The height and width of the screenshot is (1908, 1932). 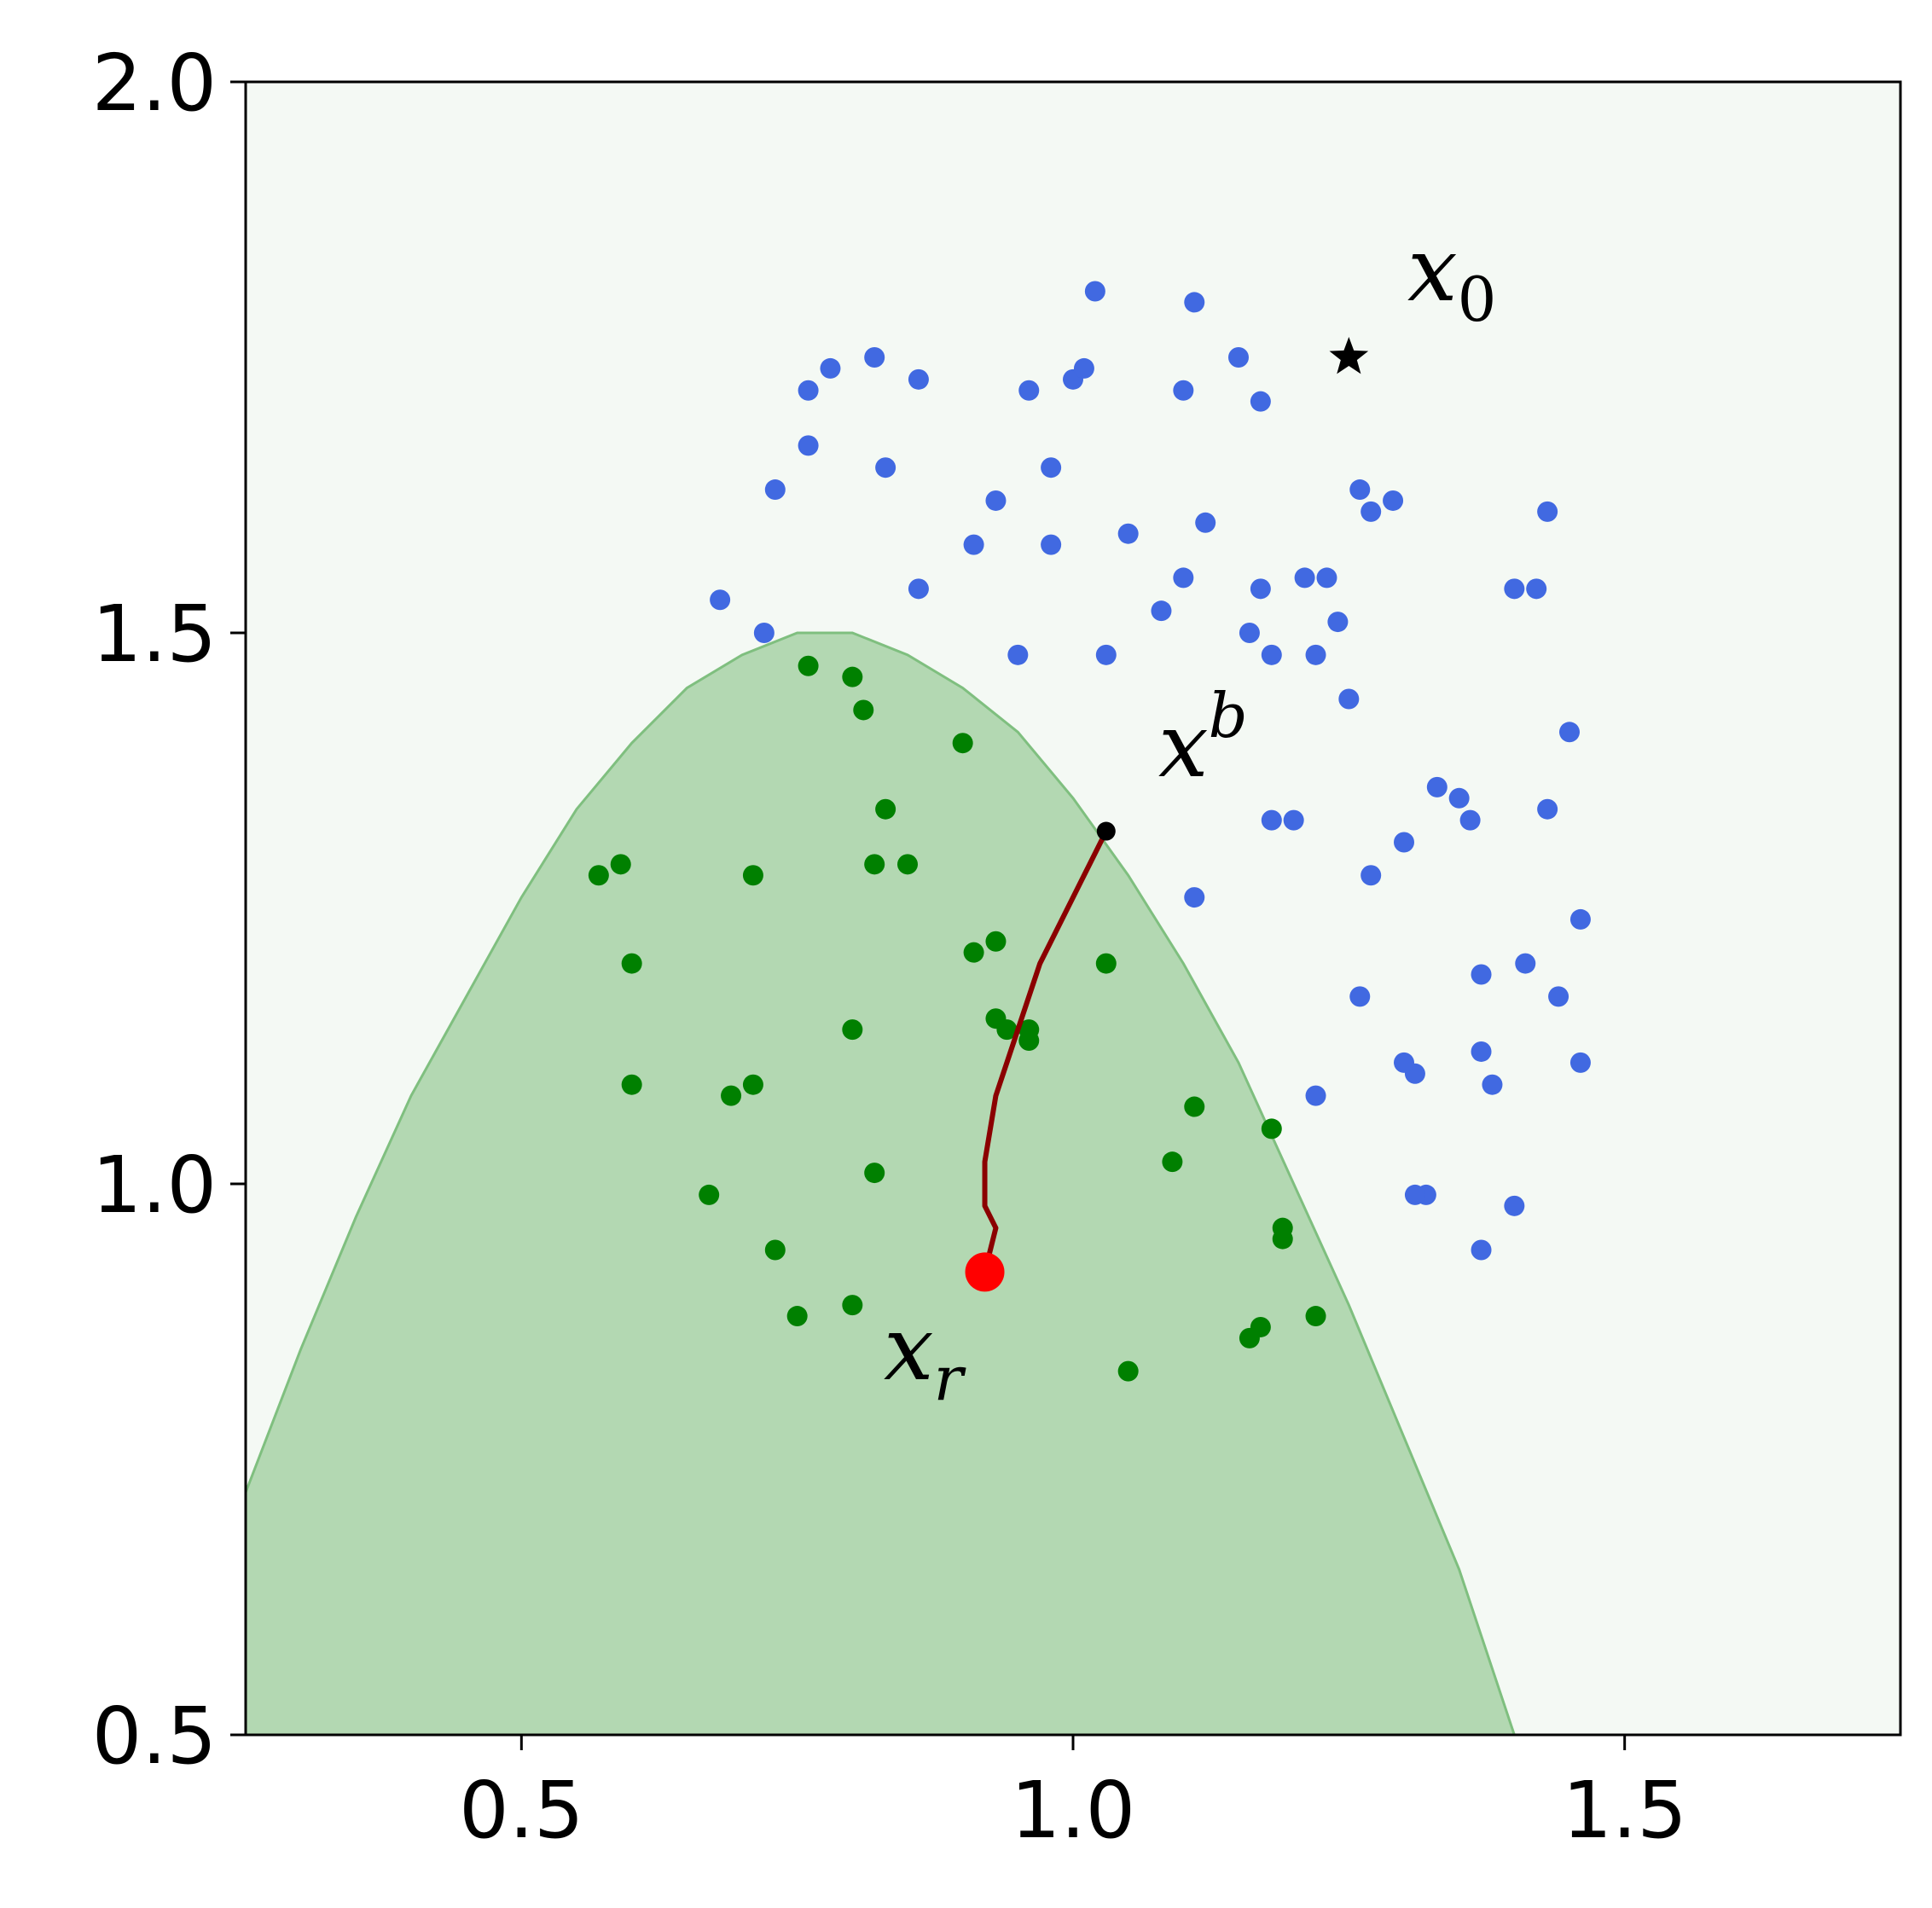 I want to click on xb-label-main: x, so click(x=1183, y=745).